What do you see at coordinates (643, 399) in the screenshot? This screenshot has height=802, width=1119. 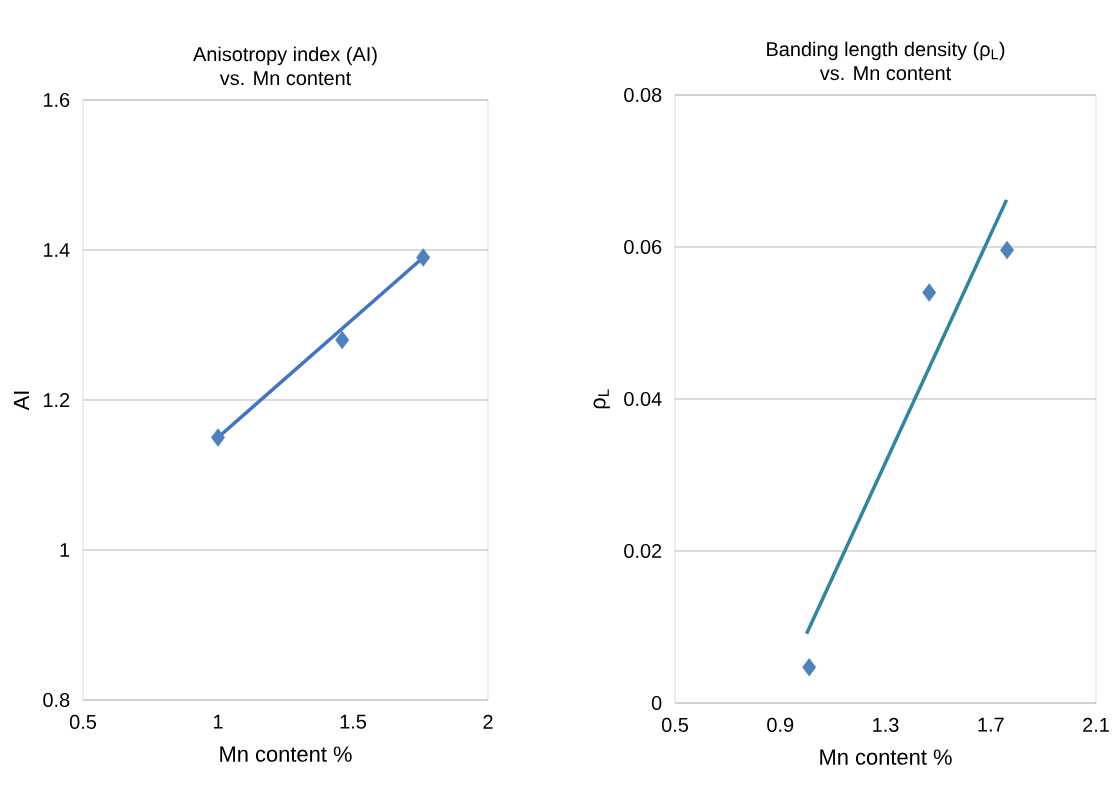 I see `y-tick-label: 0.04` at bounding box center [643, 399].